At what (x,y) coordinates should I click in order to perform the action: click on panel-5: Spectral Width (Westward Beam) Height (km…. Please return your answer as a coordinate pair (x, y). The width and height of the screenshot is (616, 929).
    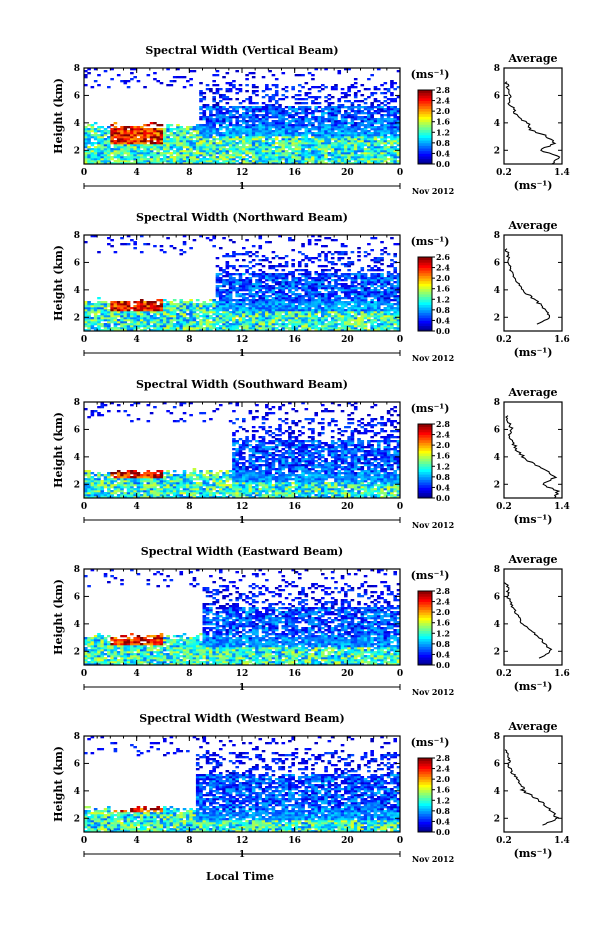
    Looking at the image, I should click on (311, 788).